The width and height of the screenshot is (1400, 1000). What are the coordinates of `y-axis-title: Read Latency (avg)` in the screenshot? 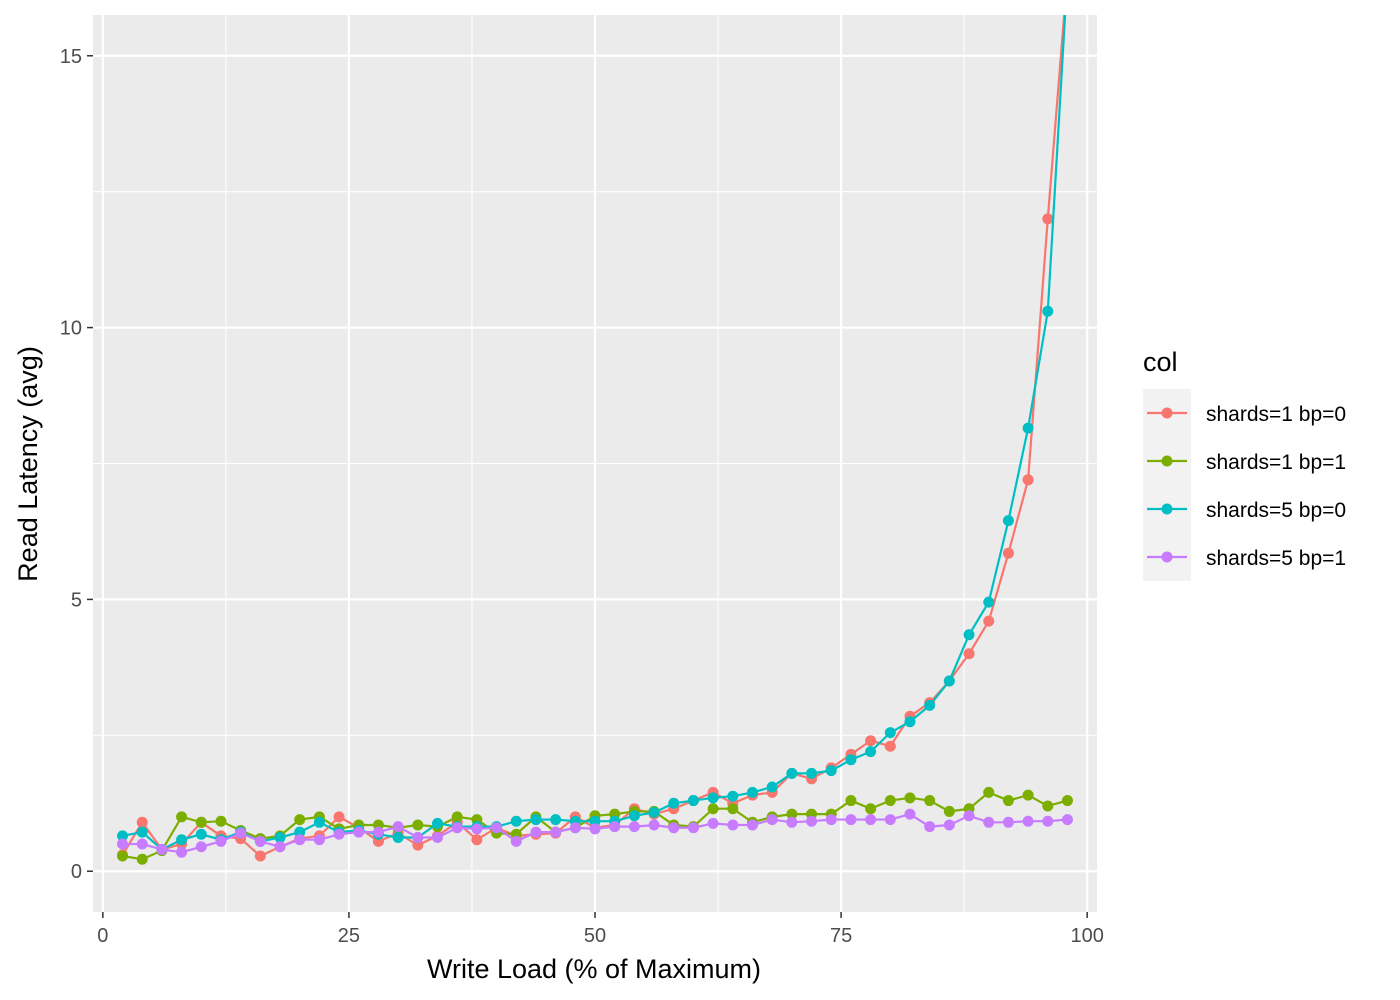 It's located at (28, 464).